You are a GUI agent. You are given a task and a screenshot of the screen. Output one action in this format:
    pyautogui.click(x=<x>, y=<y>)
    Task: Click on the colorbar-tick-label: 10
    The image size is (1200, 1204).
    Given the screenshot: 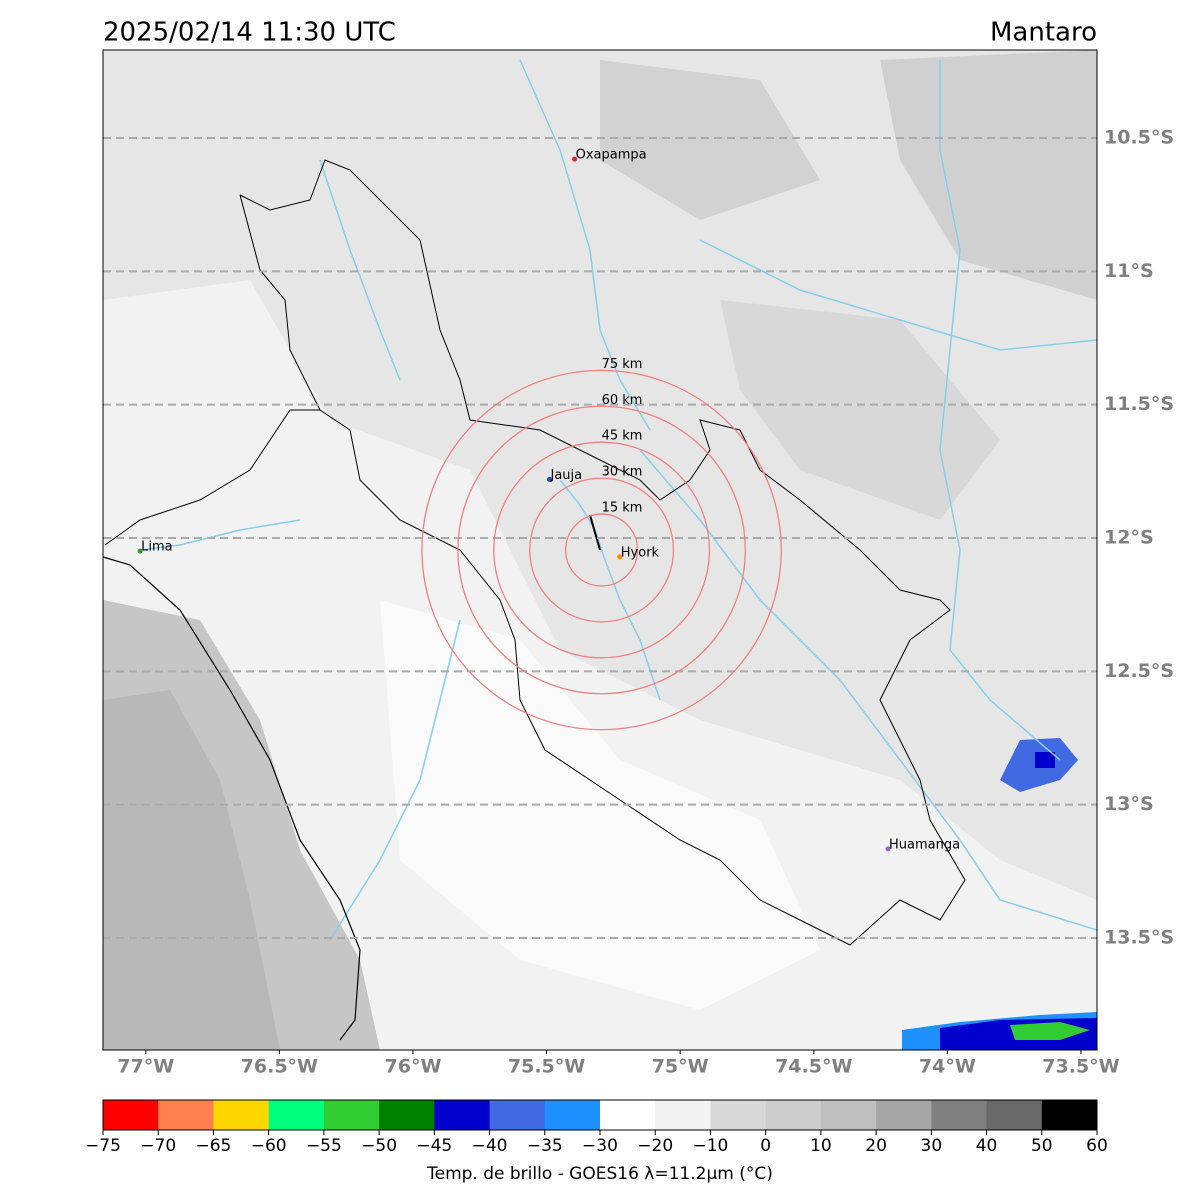 What is the action you would take?
    pyautogui.click(x=821, y=1146)
    